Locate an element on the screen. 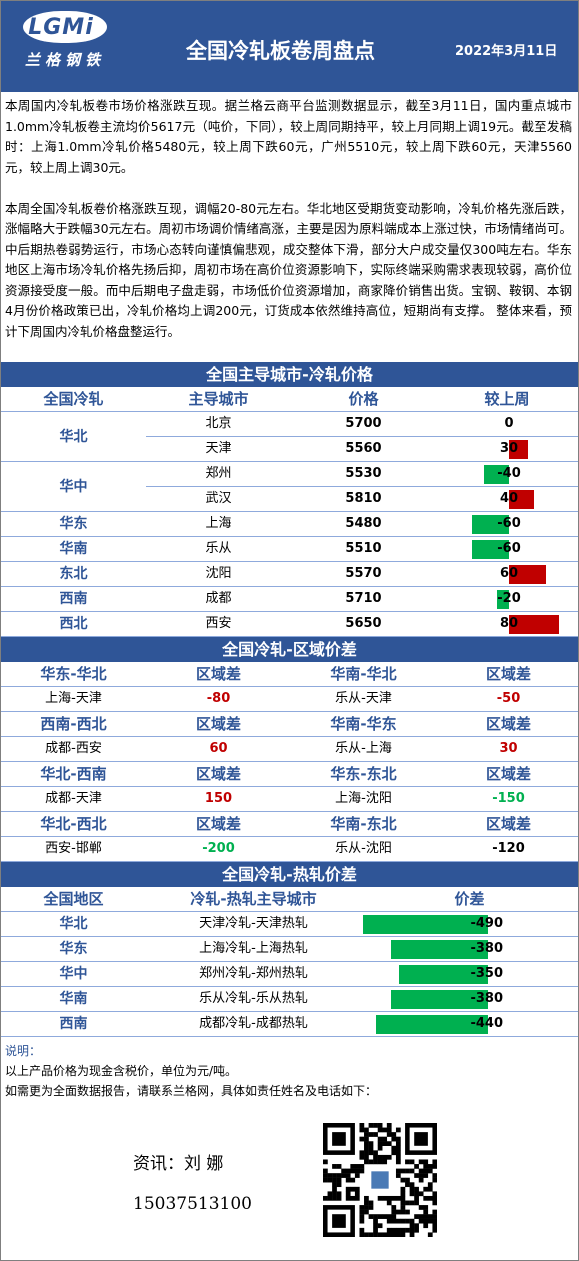 The image size is (579, 1261). s2-city-pair: 乐从-天津 is located at coordinates (363, 698).